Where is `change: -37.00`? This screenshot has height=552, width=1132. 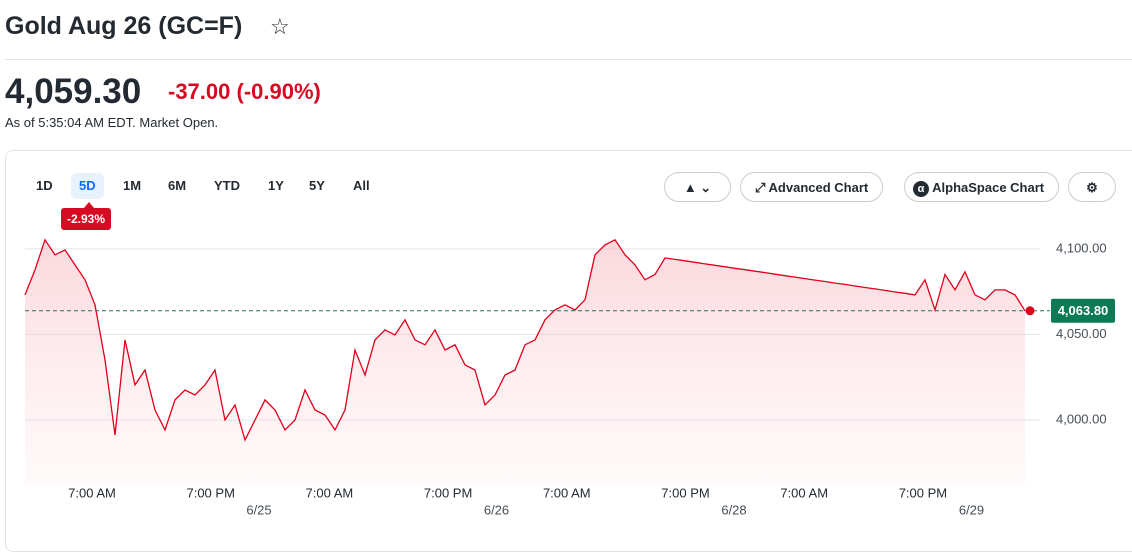
change: -37.00 is located at coordinates (199, 91).